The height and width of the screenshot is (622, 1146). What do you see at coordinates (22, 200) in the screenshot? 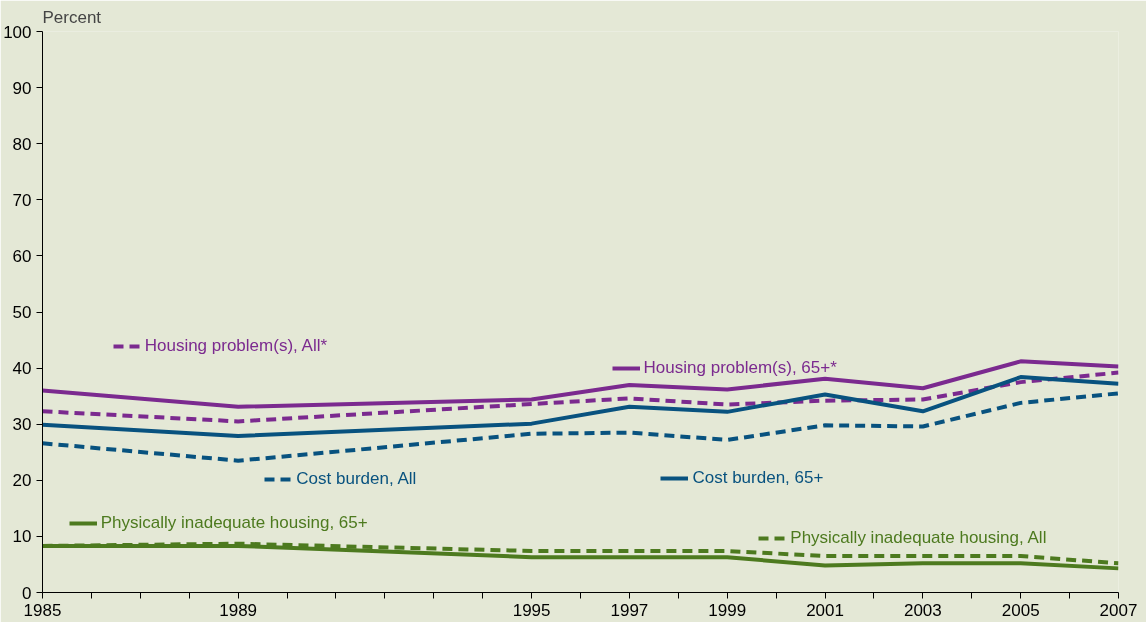
I see `y-tick-label: 70` at bounding box center [22, 200].